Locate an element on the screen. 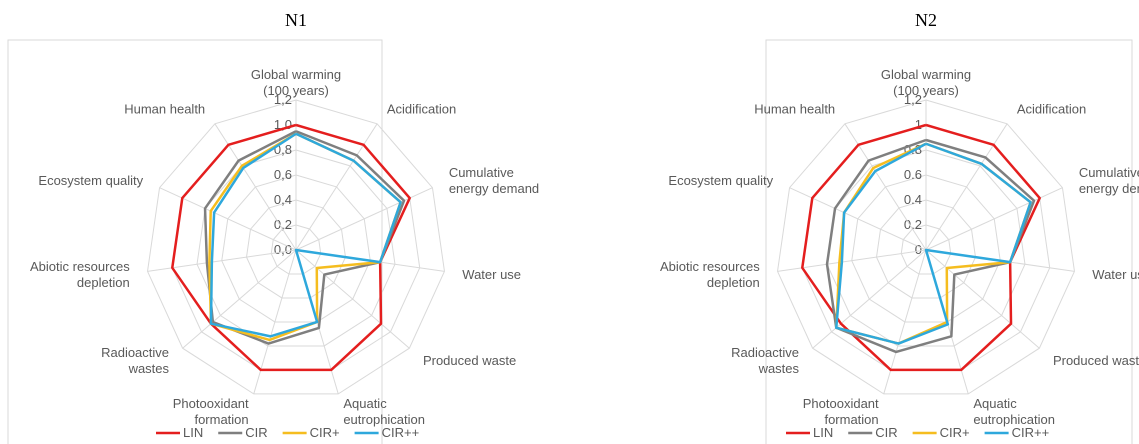 Image resolution: width=1139 pixels, height=444 pixels. y-tick-label: 0,6 is located at coordinates (283, 174).